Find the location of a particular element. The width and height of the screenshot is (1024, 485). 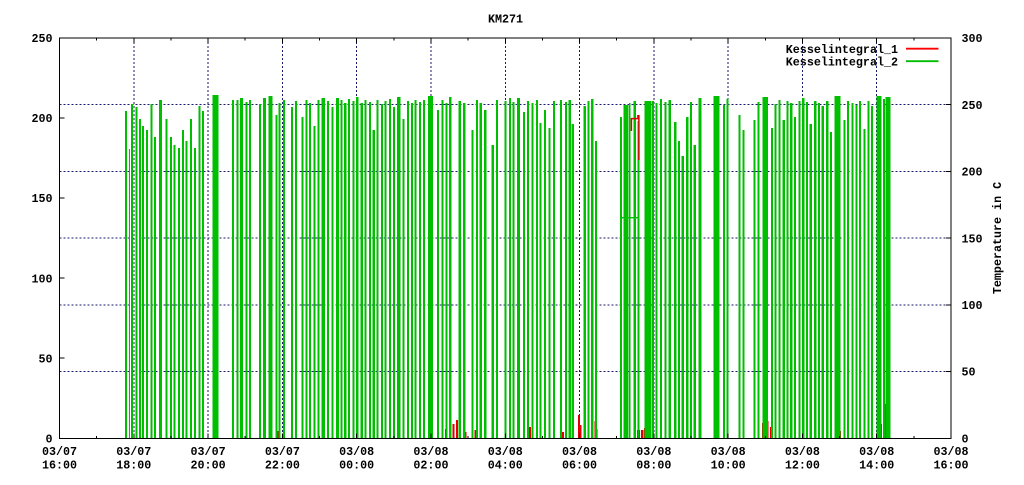

svg-text: 12:00 is located at coordinates (802, 465).